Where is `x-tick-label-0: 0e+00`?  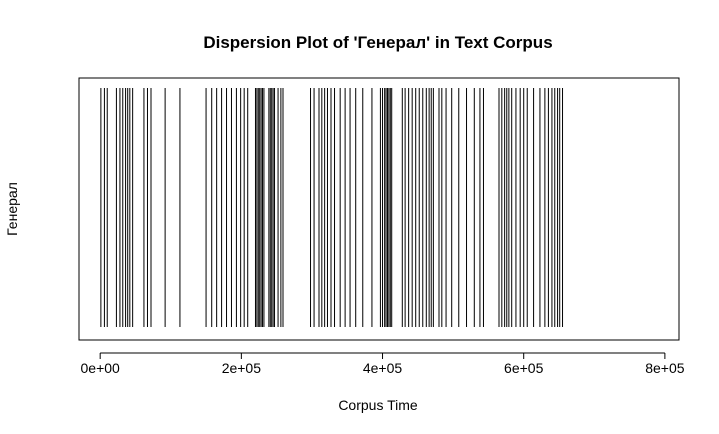
x-tick-label-0: 0e+00 is located at coordinates (101, 368).